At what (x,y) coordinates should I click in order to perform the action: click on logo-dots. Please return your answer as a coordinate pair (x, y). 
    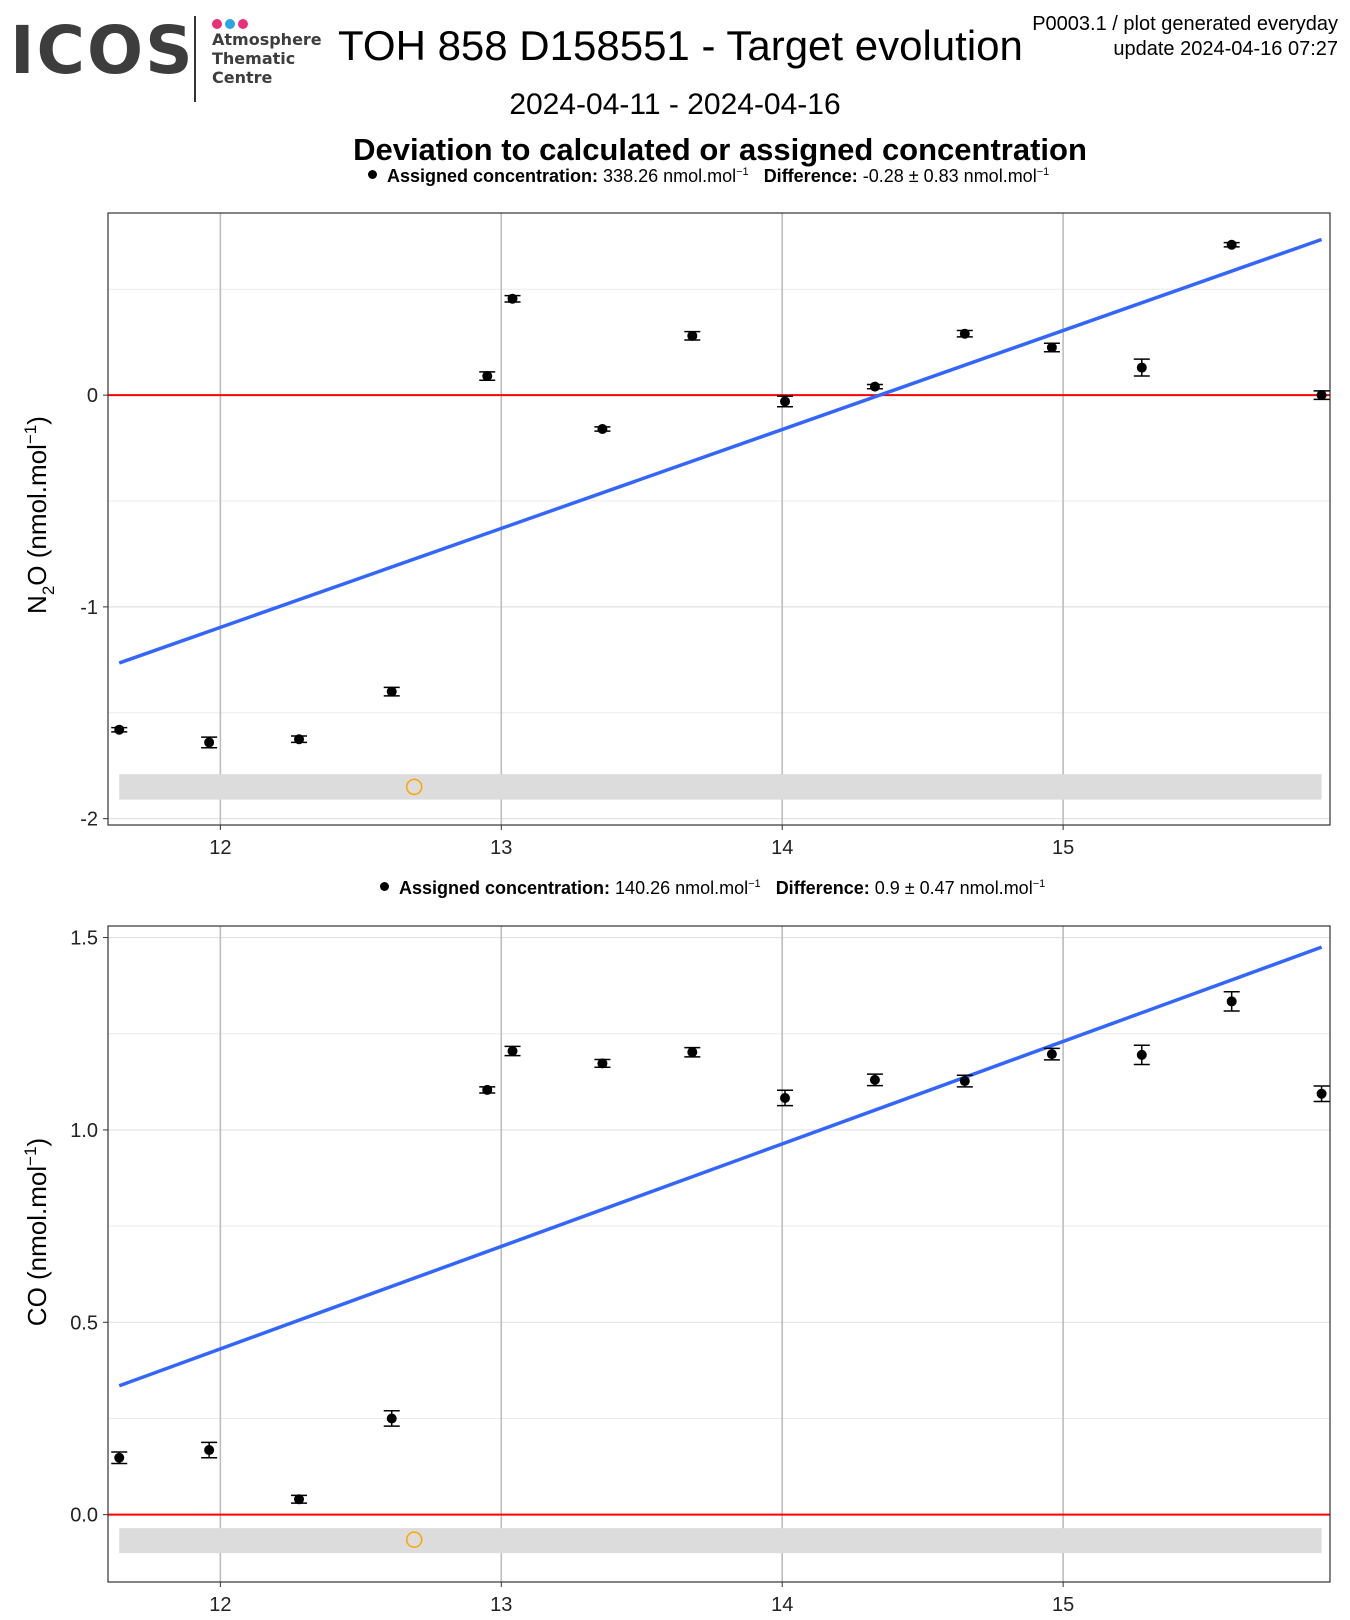
    Looking at the image, I should click on (231, 25).